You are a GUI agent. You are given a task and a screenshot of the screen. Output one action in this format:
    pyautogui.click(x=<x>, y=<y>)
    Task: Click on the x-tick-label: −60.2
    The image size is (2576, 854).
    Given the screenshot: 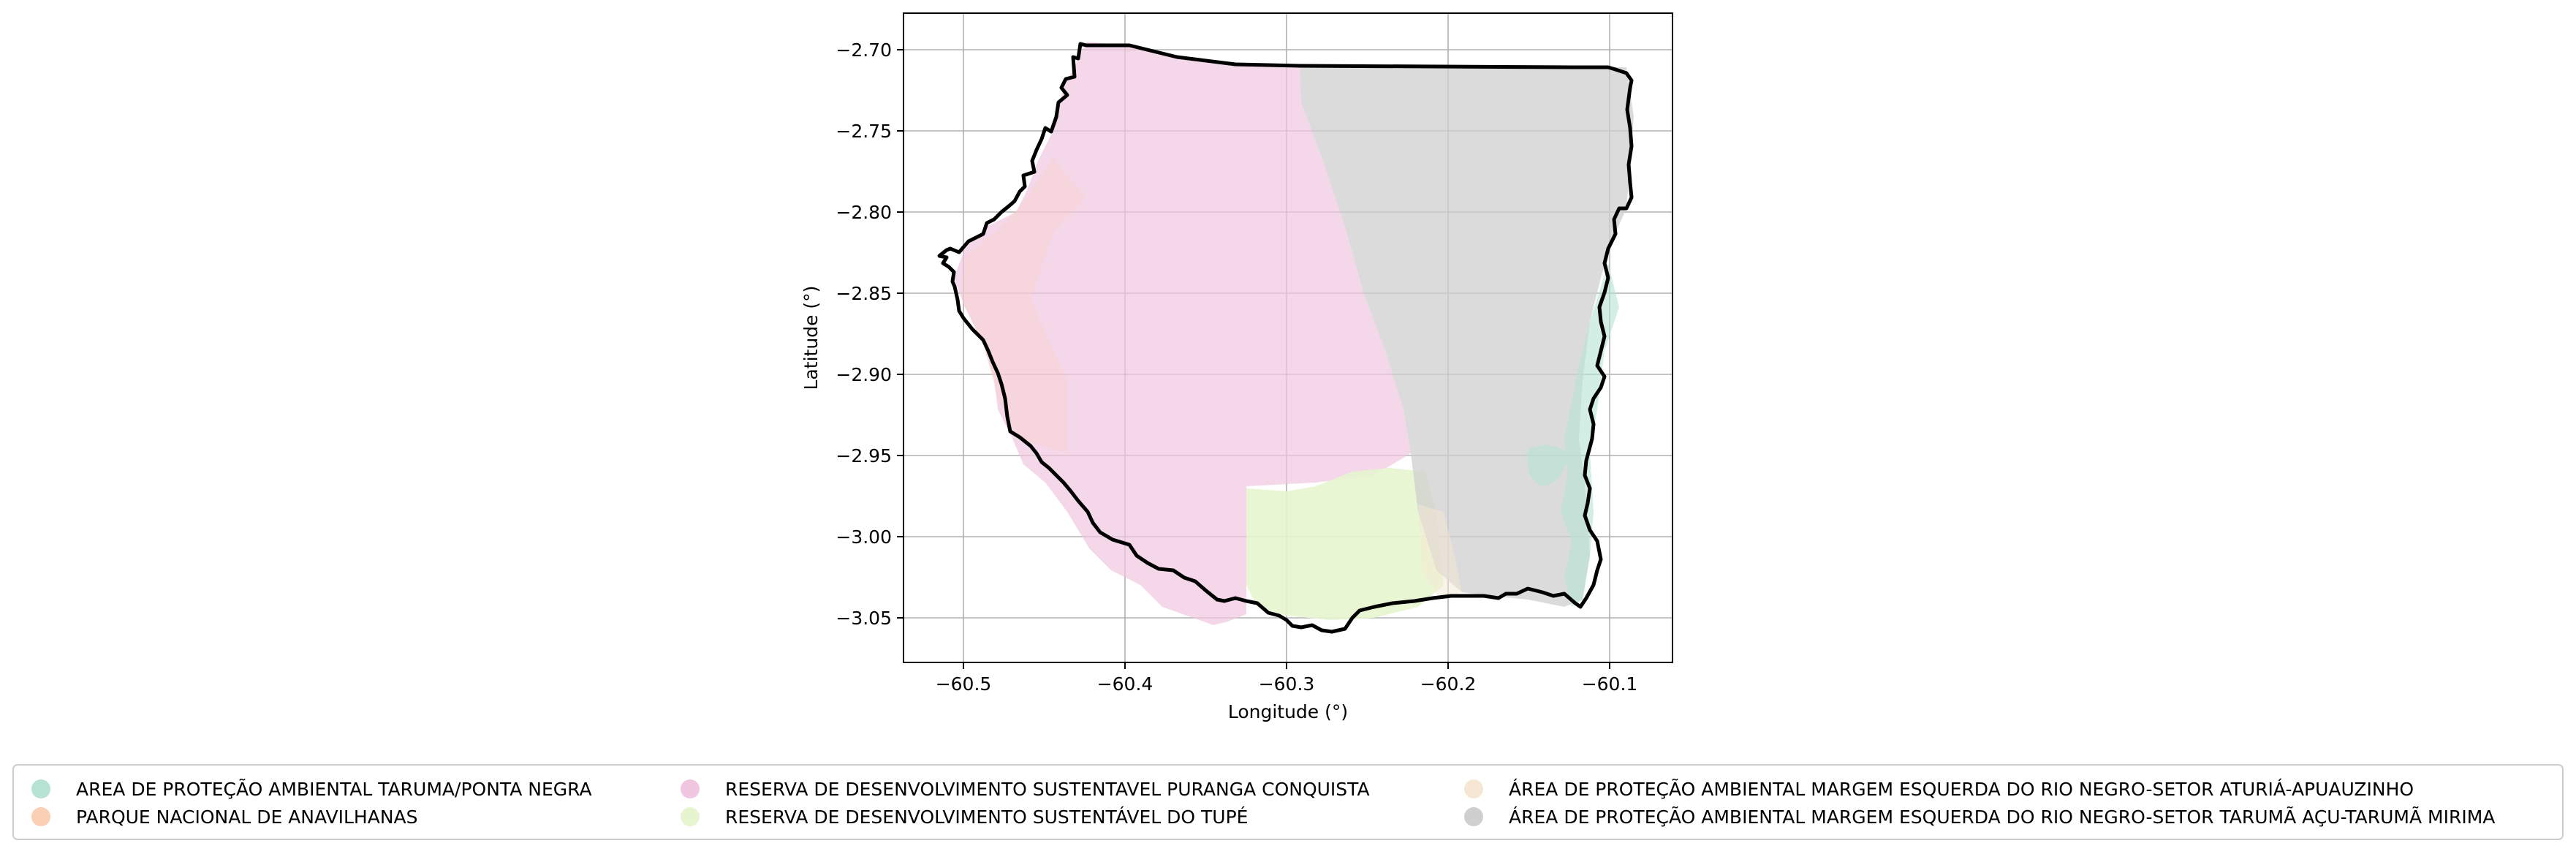 What is the action you would take?
    pyautogui.click(x=1448, y=684)
    